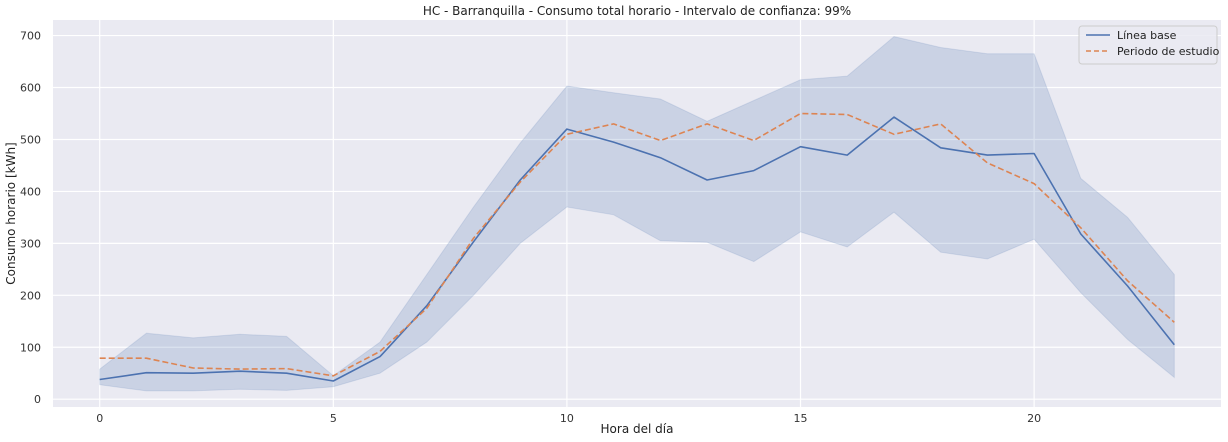 The image size is (1228, 442). I want to click on x-tick-label: 20, so click(1034, 418).